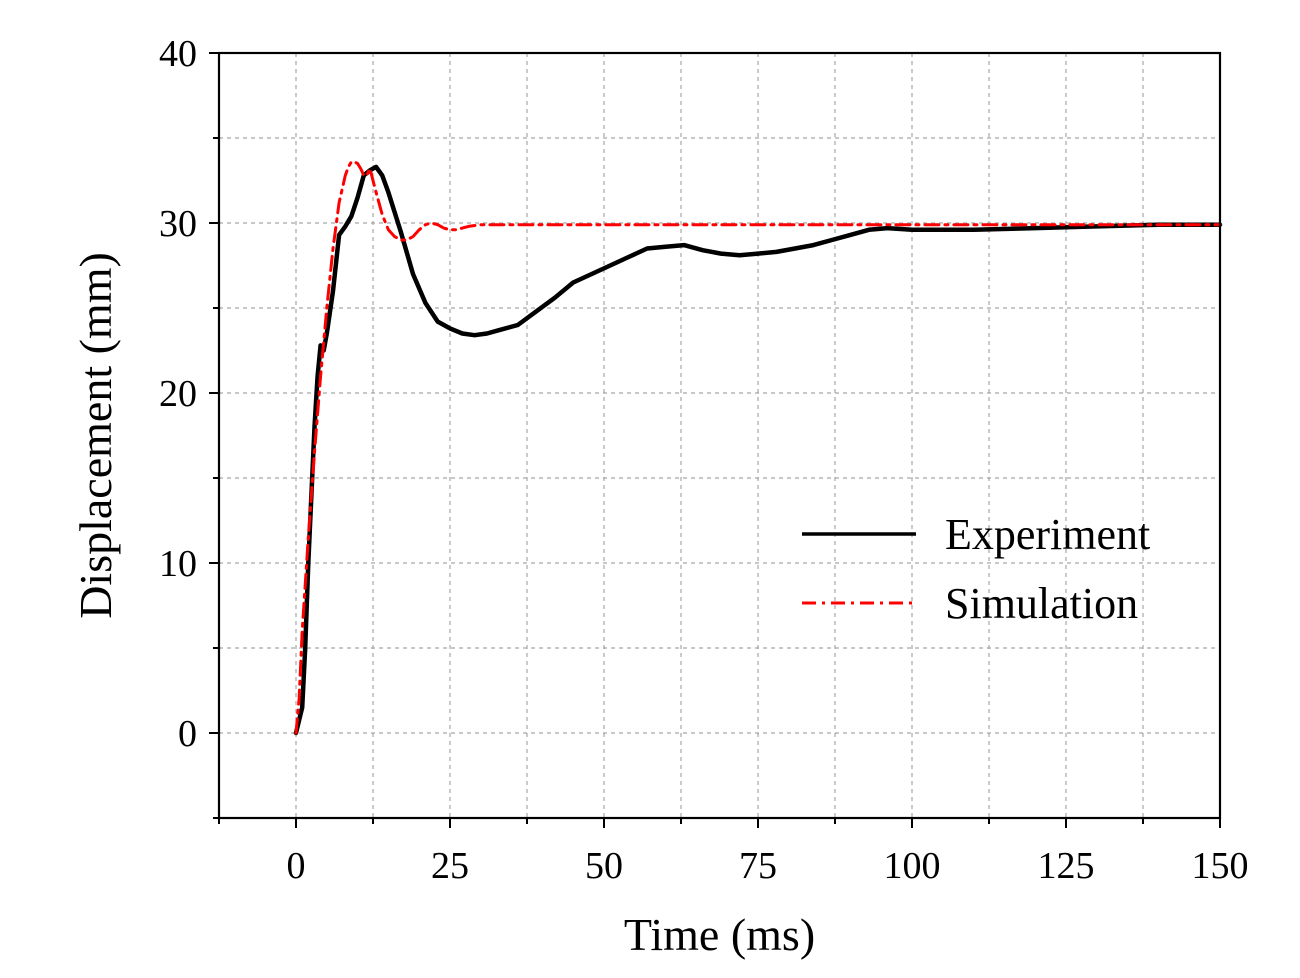  What do you see at coordinates (1047, 534) in the screenshot?
I see `legend-label-experiment: Experiment` at bounding box center [1047, 534].